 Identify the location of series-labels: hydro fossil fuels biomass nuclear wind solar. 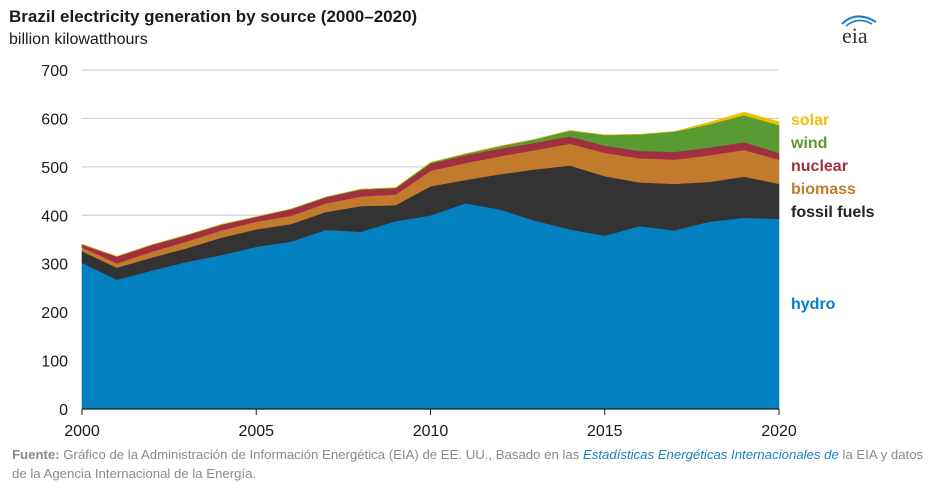
(832, 212).